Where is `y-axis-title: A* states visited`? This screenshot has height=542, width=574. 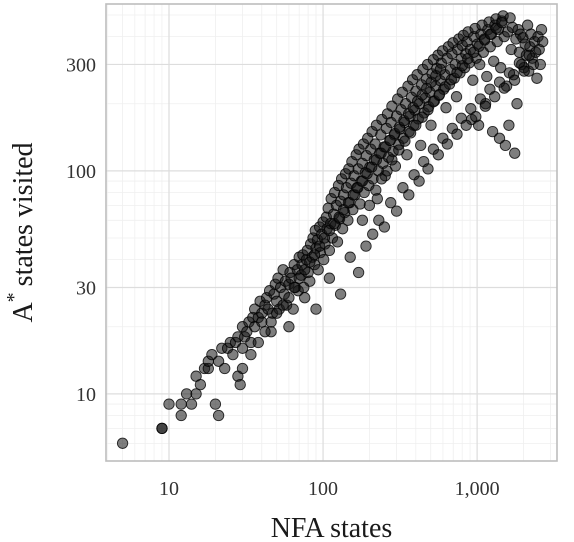 y-axis-title: A* states visited is located at coordinates (21, 232).